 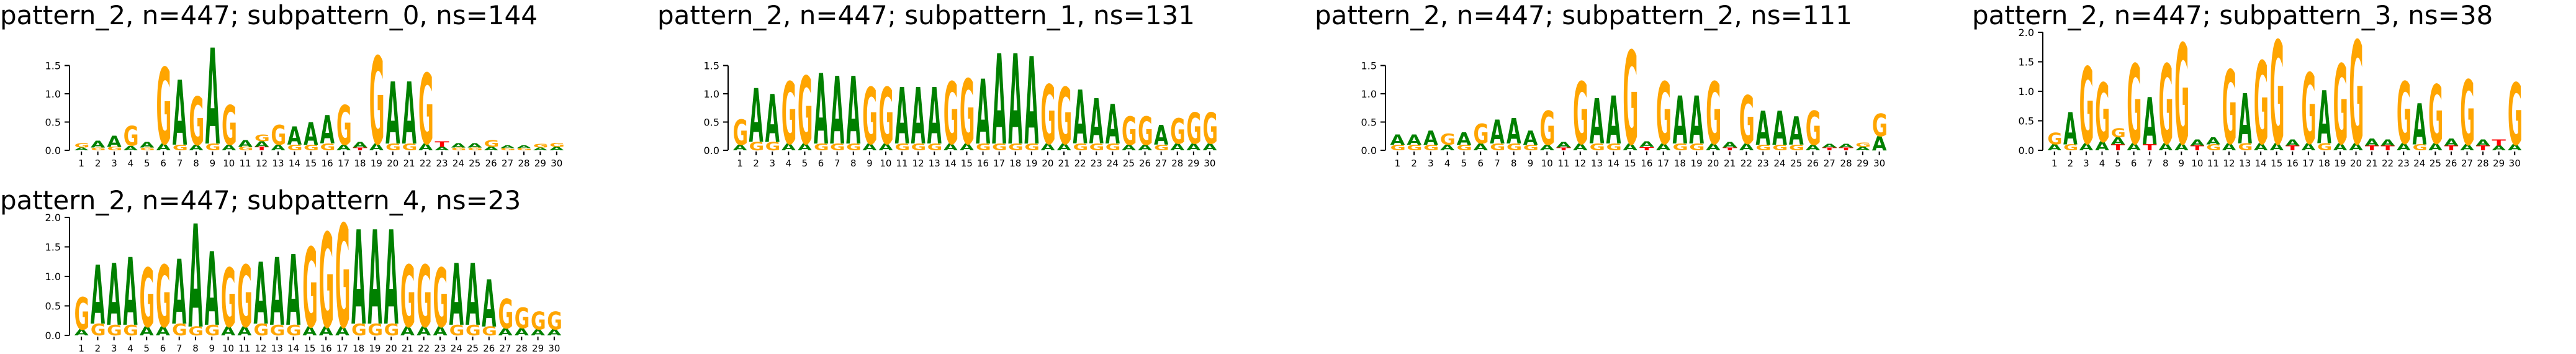 I want to click on y-tick-label: 1.0, so click(x=53, y=277).